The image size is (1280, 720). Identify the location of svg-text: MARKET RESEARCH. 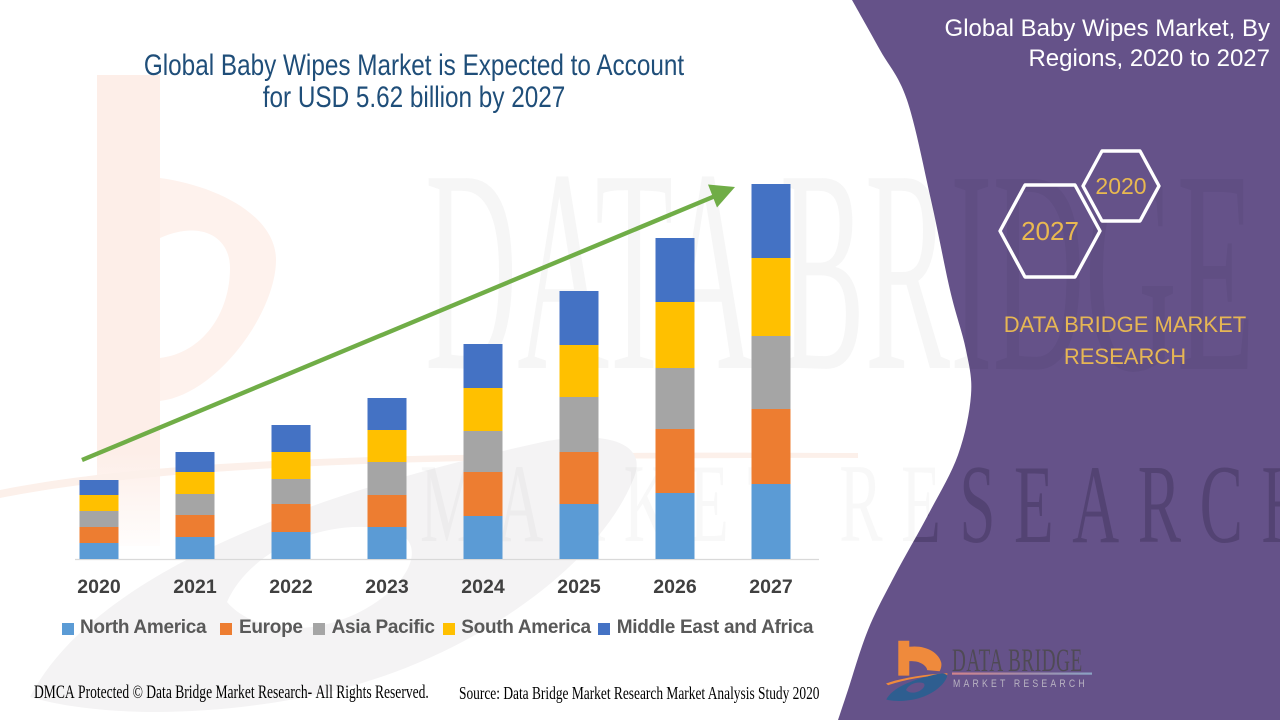
(1020, 684).